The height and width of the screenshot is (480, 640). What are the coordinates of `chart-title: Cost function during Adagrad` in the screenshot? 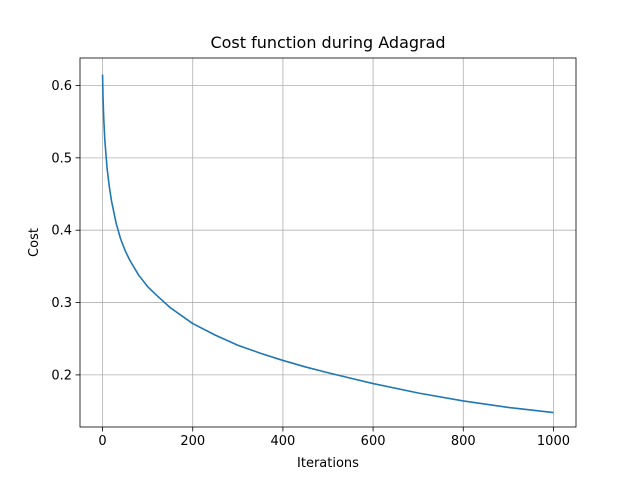 It's located at (327, 42).